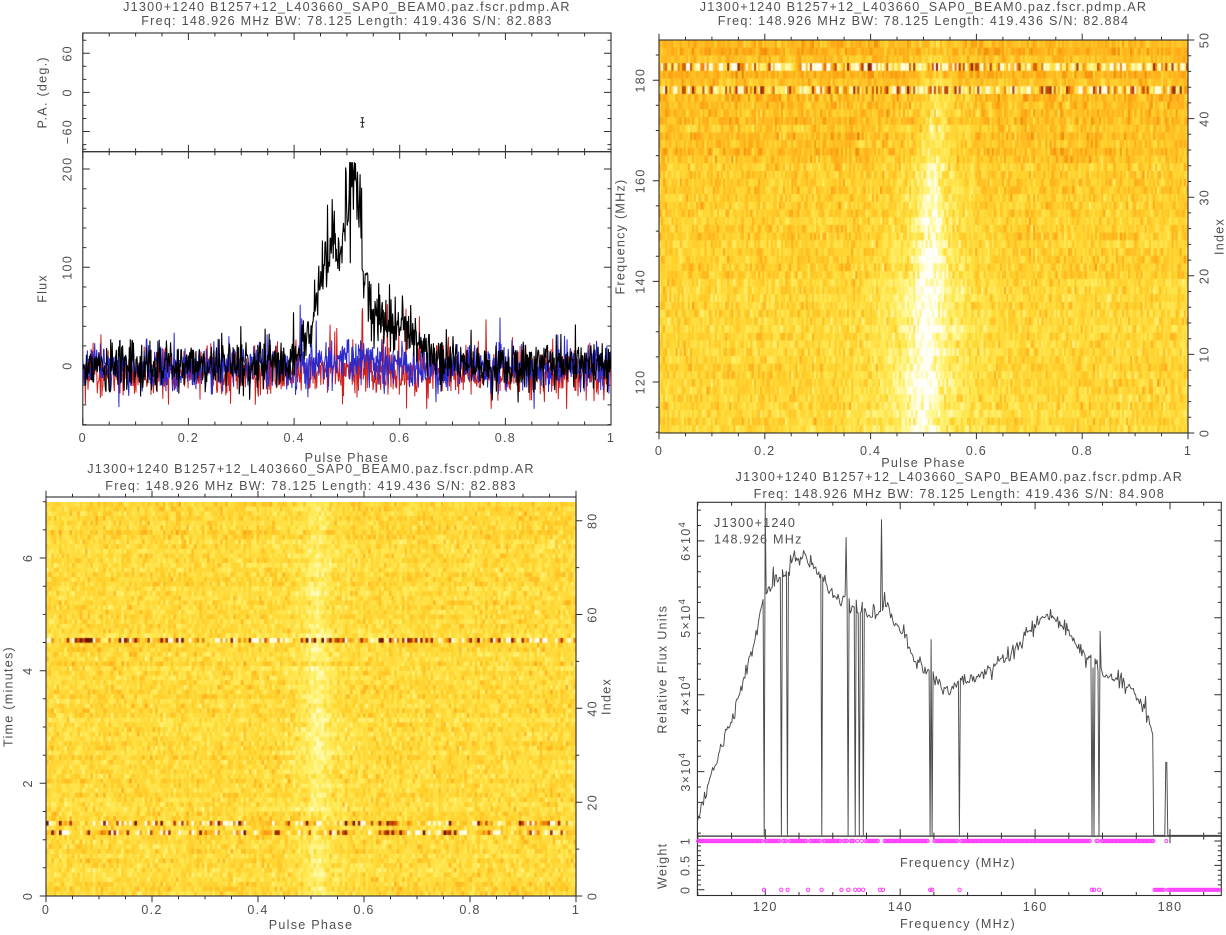 Image resolution: width=1226 pixels, height=935 pixels. I want to click on svg-text: J1300+1240, so click(755, 523).